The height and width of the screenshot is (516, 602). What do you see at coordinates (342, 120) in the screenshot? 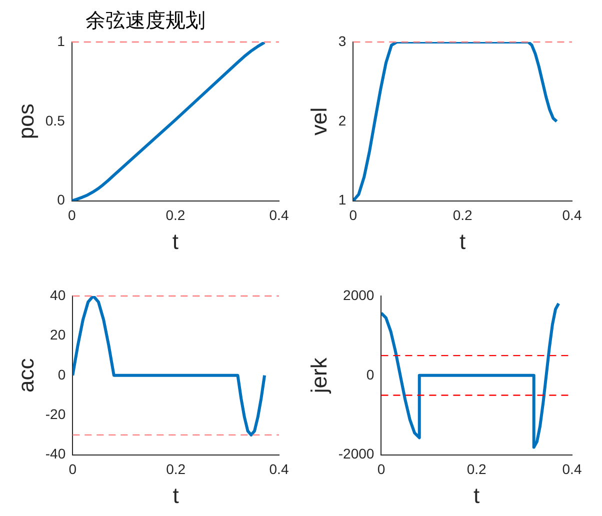
I see `y-tick-label: 2` at bounding box center [342, 120].